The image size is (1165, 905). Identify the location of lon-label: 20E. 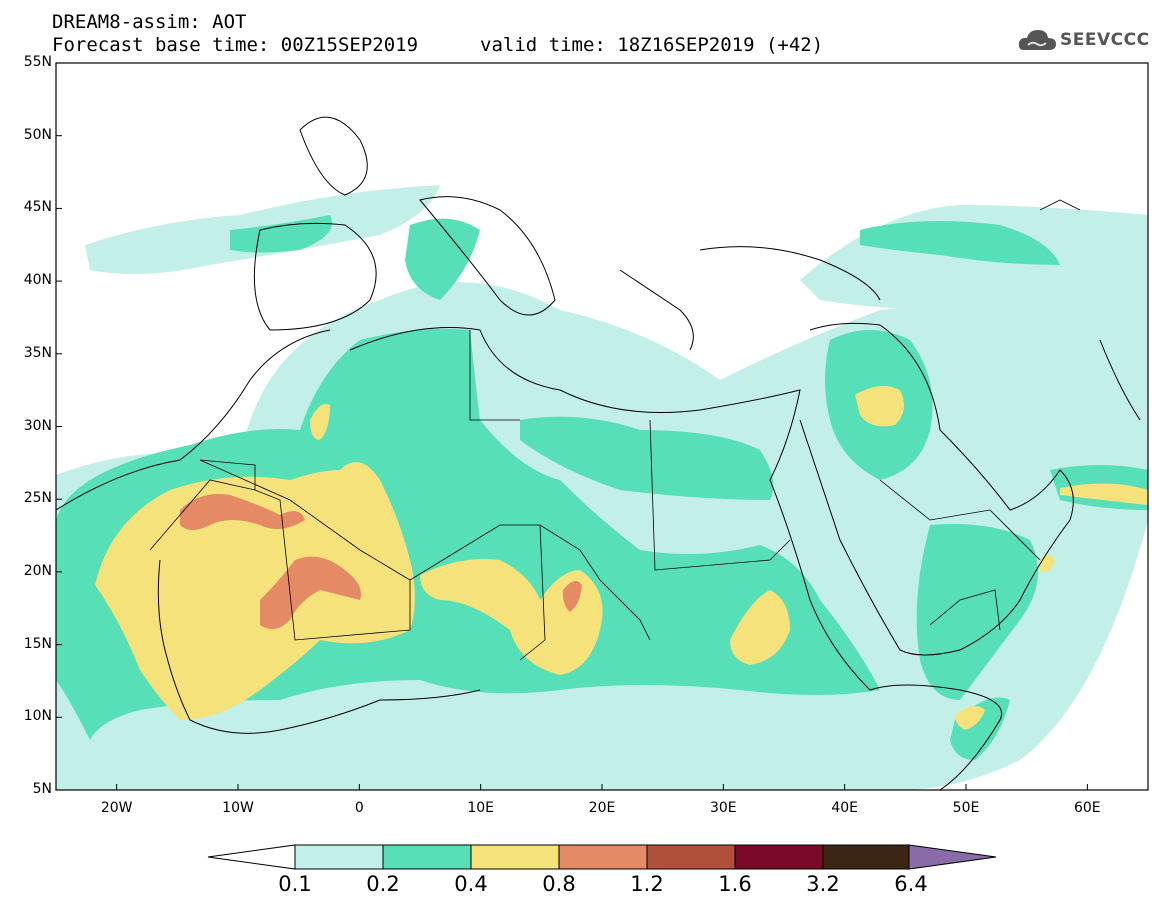
(602, 808).